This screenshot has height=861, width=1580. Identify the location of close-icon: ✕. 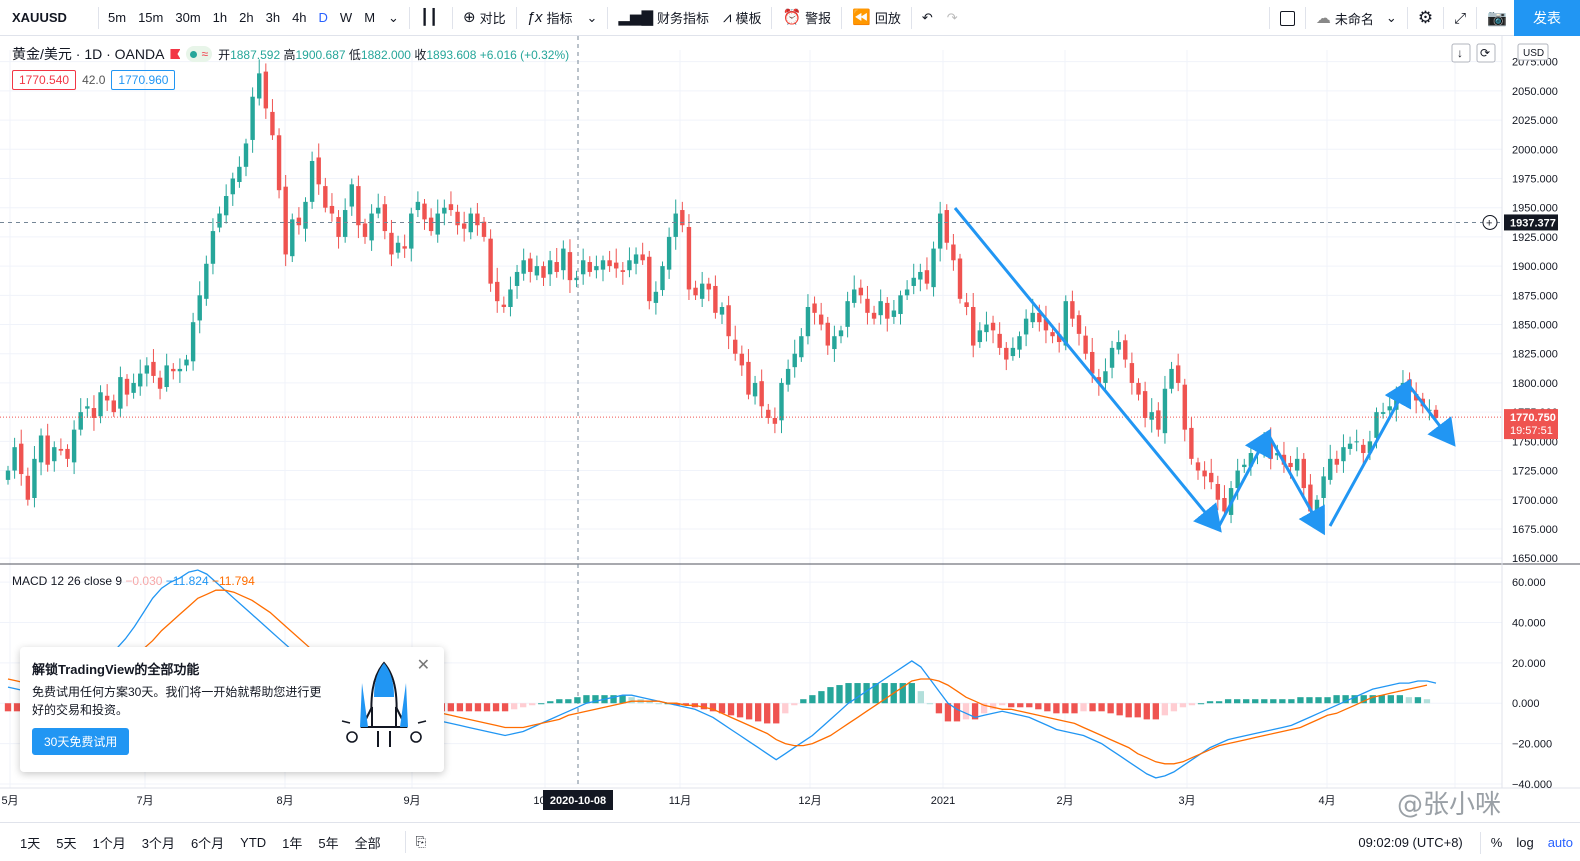
(423, 665).